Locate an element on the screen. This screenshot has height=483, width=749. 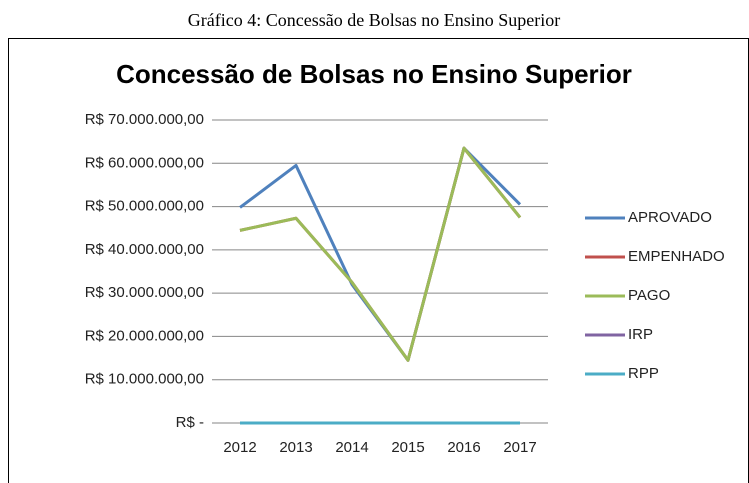
y-tick-label: R$ - is located at coordinates (190, 422).